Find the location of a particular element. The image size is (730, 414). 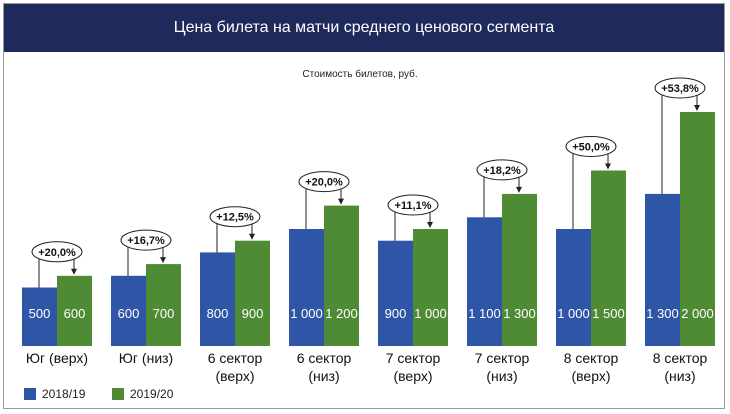

legend-item-2019-20: 2019/20 is located at coordinates (142, 394).